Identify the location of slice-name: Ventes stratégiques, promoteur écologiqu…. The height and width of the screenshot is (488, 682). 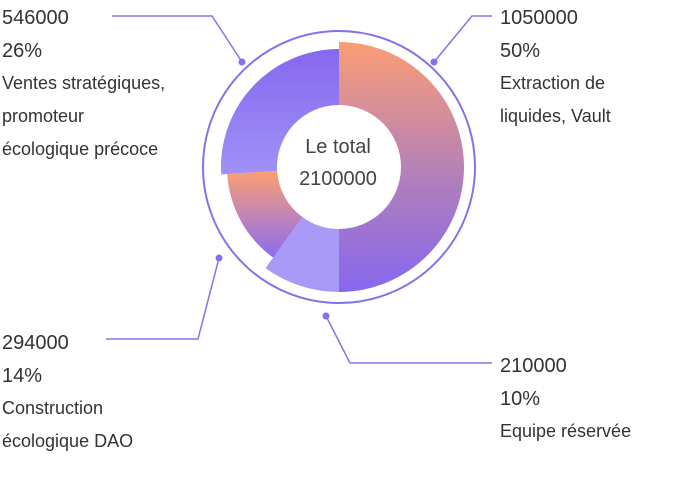
(84, 116).